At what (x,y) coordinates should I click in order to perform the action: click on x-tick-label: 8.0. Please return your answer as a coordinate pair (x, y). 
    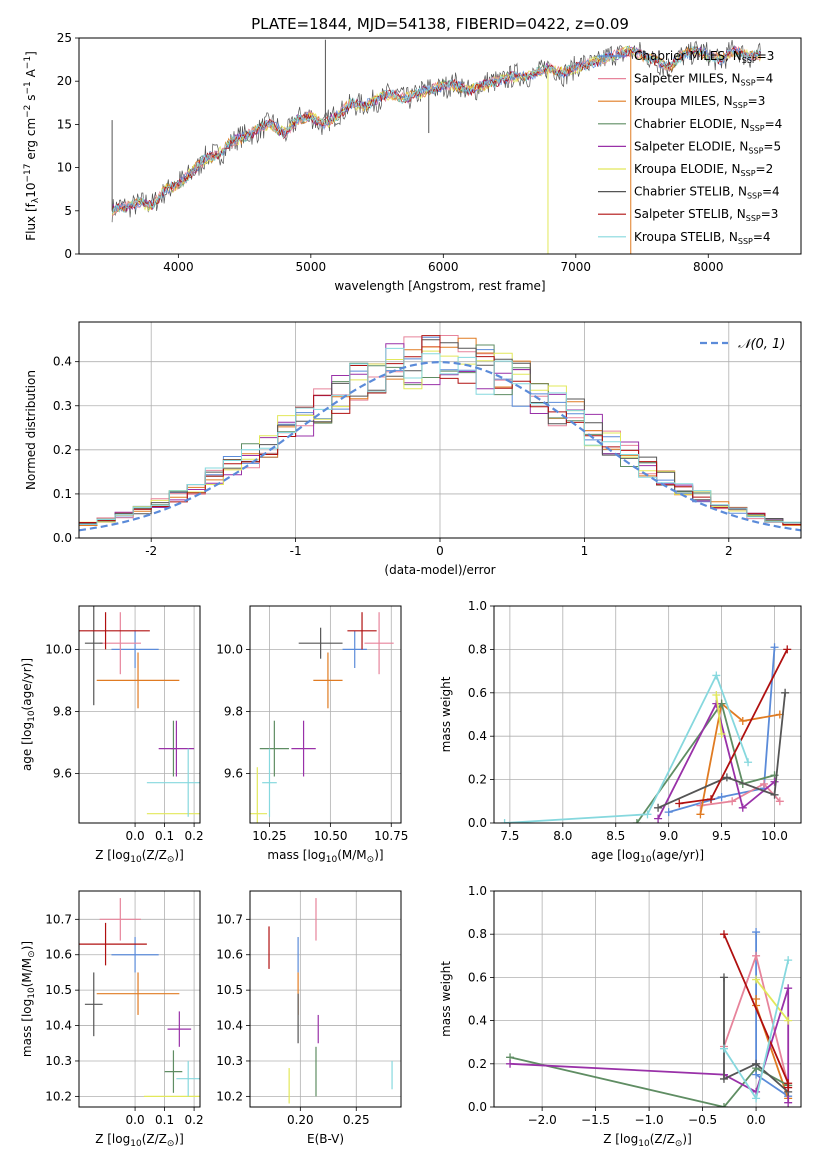
    Looking at the image, I should click on (562, 836).